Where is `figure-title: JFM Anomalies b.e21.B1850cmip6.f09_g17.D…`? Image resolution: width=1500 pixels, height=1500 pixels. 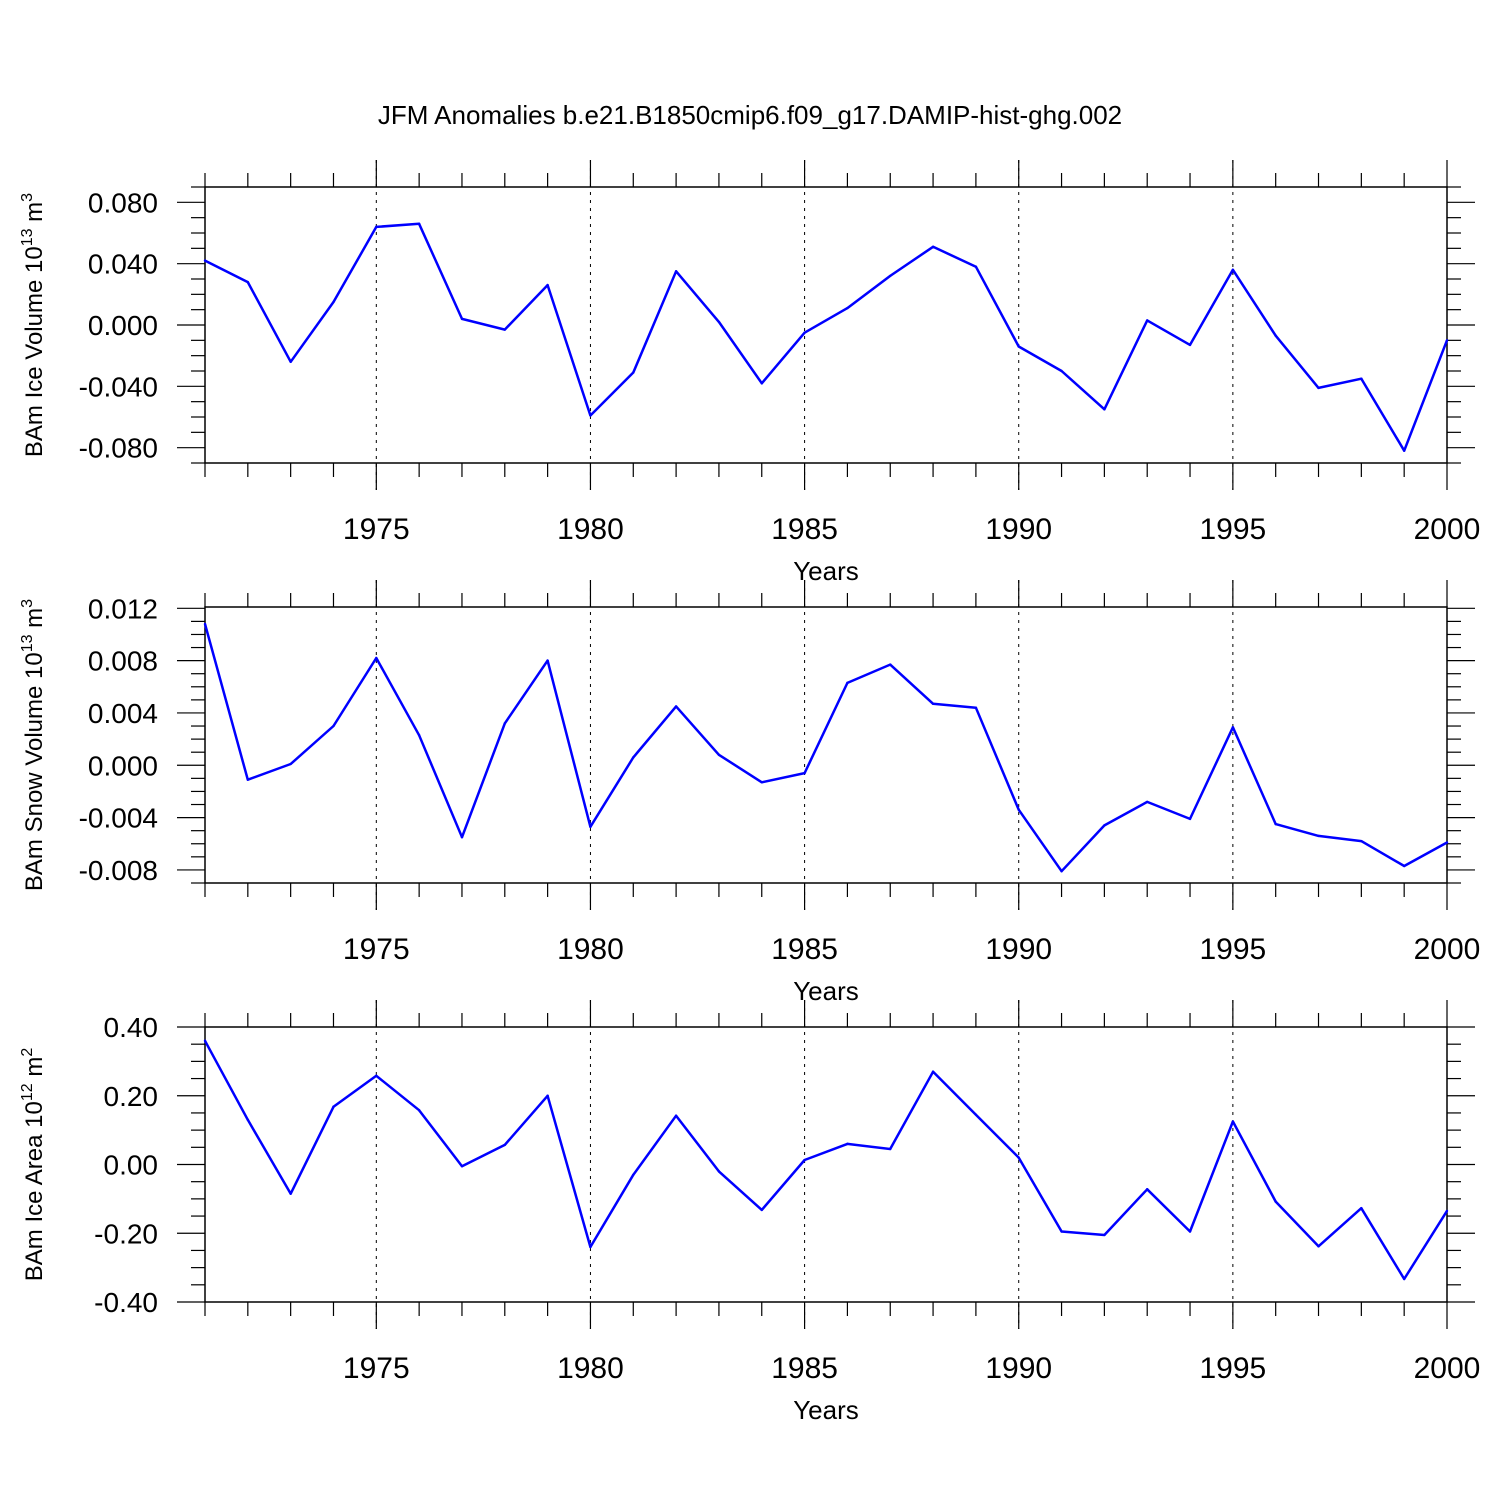
figure-title: JFM Anomalies b.e21.B1850cmip6.f09_g17.D… is located at coordinates (750, 115).